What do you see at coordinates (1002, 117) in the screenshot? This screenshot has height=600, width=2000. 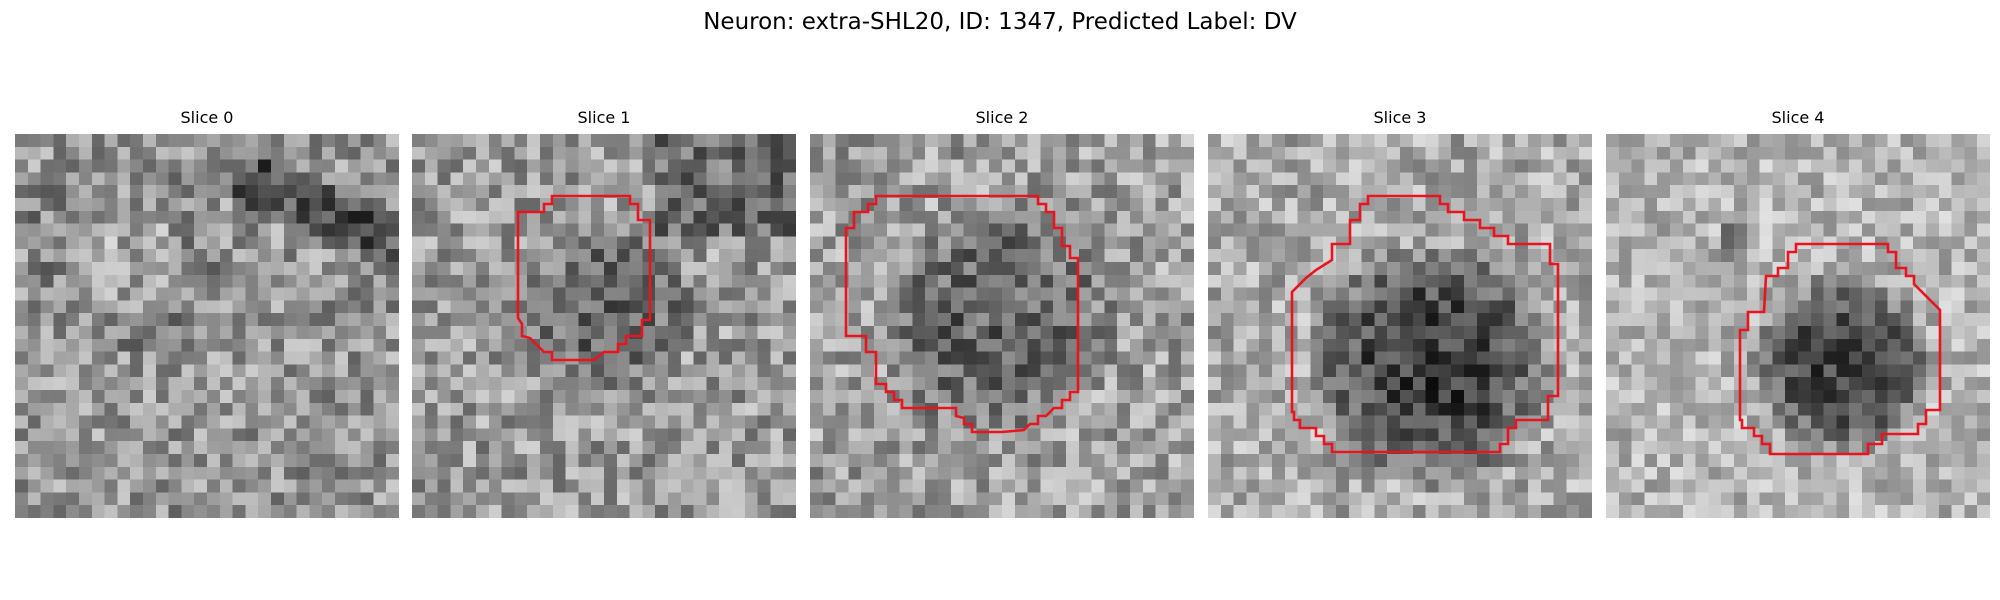 I see `slice-title-2: Slice 2` at bounding box center [1002, 117].